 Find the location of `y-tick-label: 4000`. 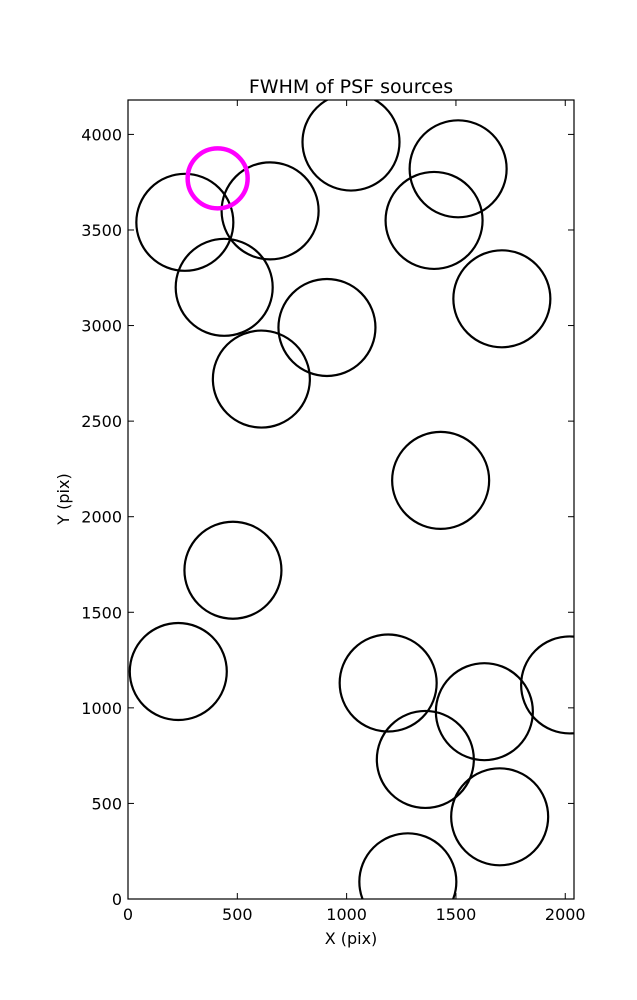

y-tick-label: 4000 is located at coordinates (101, 134).